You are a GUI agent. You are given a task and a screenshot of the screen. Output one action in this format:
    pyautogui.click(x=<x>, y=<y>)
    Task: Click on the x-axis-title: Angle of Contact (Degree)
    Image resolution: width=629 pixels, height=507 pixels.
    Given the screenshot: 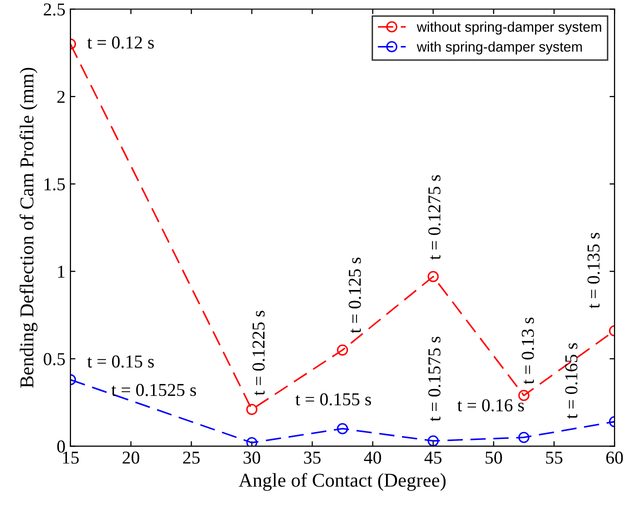 What is the action you would take?
    pyautogui.click(x=342, y=481)
    